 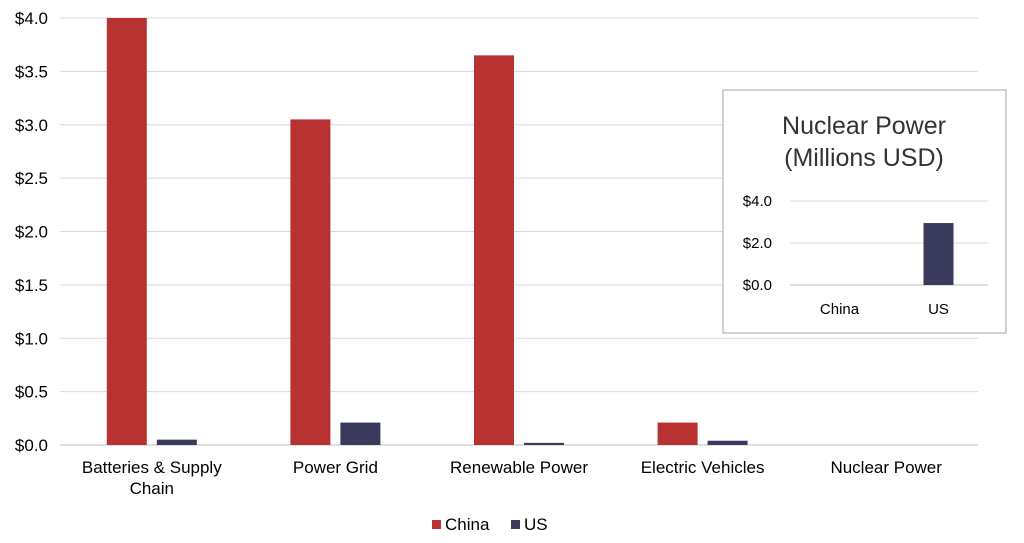 I want to click on y-tick-label: $0.5, so click(x=31, y=392).